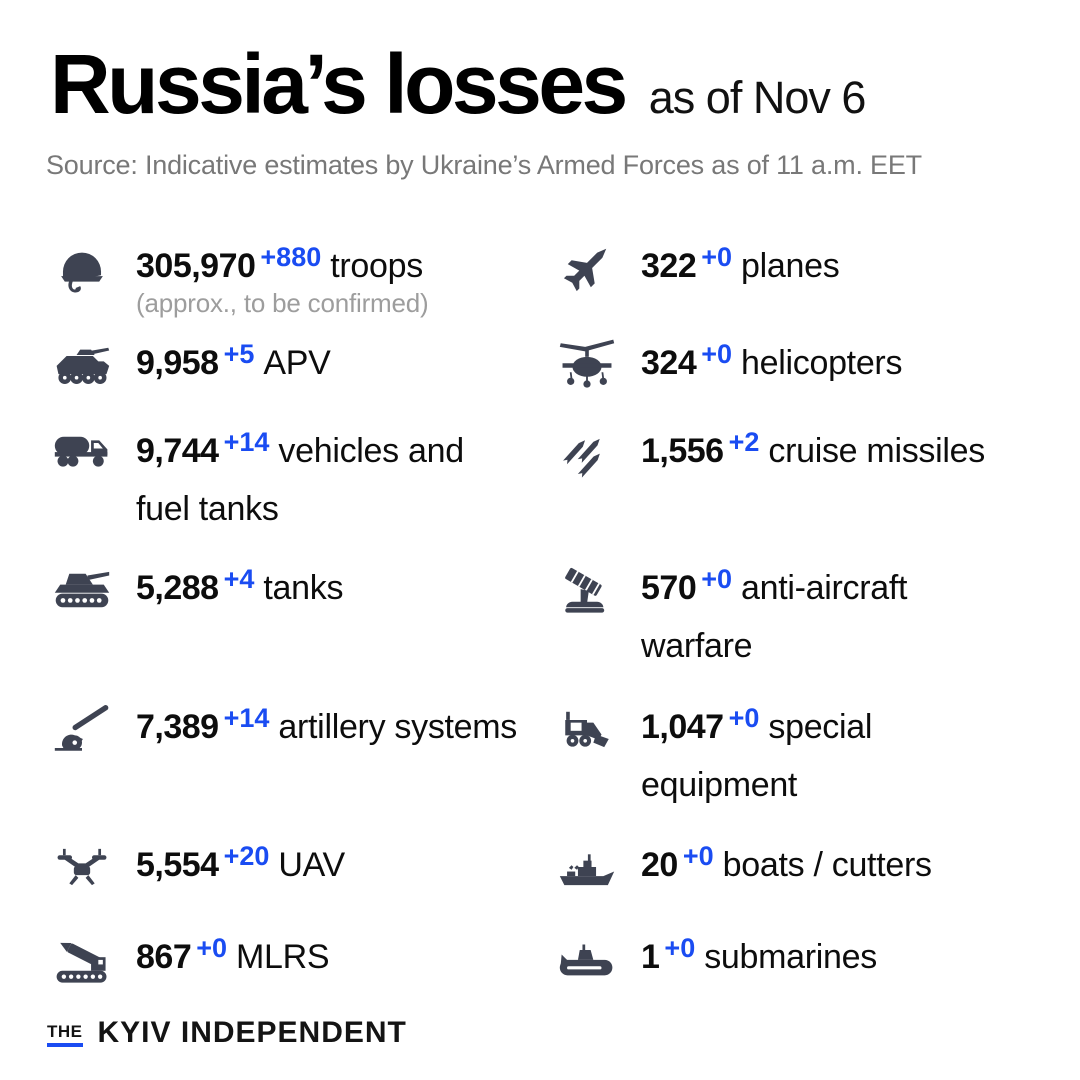 This screenshot has height=1080, width=1080. What do you see at coordinates (587, 959) in the screenshot?
I see `submarine-icon` at bounding box center [587, 959].